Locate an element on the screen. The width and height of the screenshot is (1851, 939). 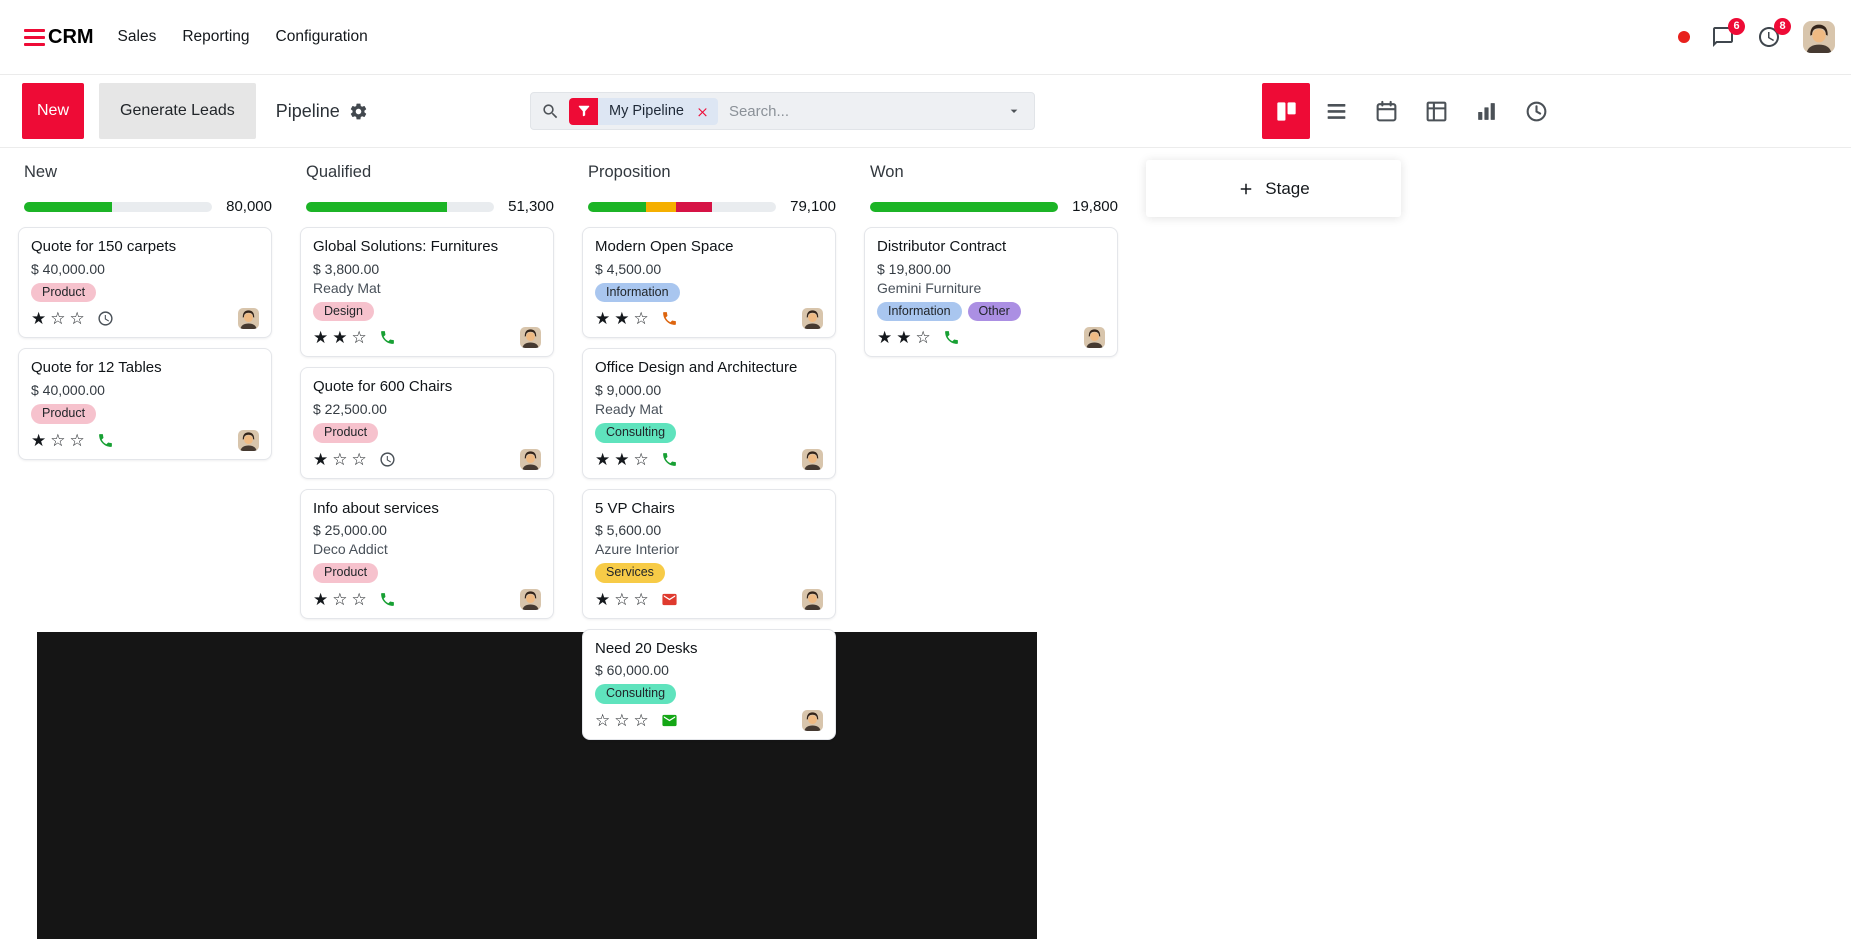
column-title: New is located at coordinates (41, 171).